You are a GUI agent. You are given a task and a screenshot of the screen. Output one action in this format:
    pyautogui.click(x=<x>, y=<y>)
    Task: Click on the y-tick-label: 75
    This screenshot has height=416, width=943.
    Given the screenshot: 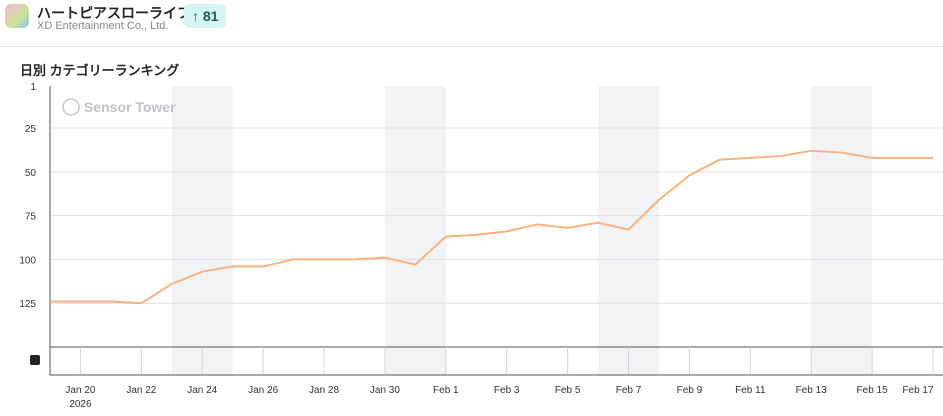 What is the action you would take?
    pyautogui.click(x=31, y=217)
    